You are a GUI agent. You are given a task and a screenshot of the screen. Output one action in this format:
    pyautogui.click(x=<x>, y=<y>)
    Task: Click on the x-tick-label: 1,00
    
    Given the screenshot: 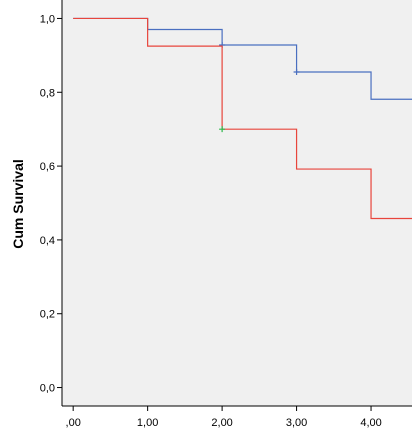 What is the action you would take?
    pyautogui.click(x=147, y=423)
    